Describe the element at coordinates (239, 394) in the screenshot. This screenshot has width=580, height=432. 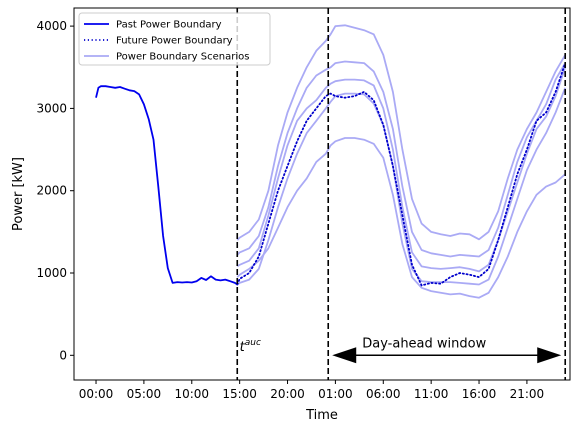
I see `x-tick-label: 15:00` at that location.